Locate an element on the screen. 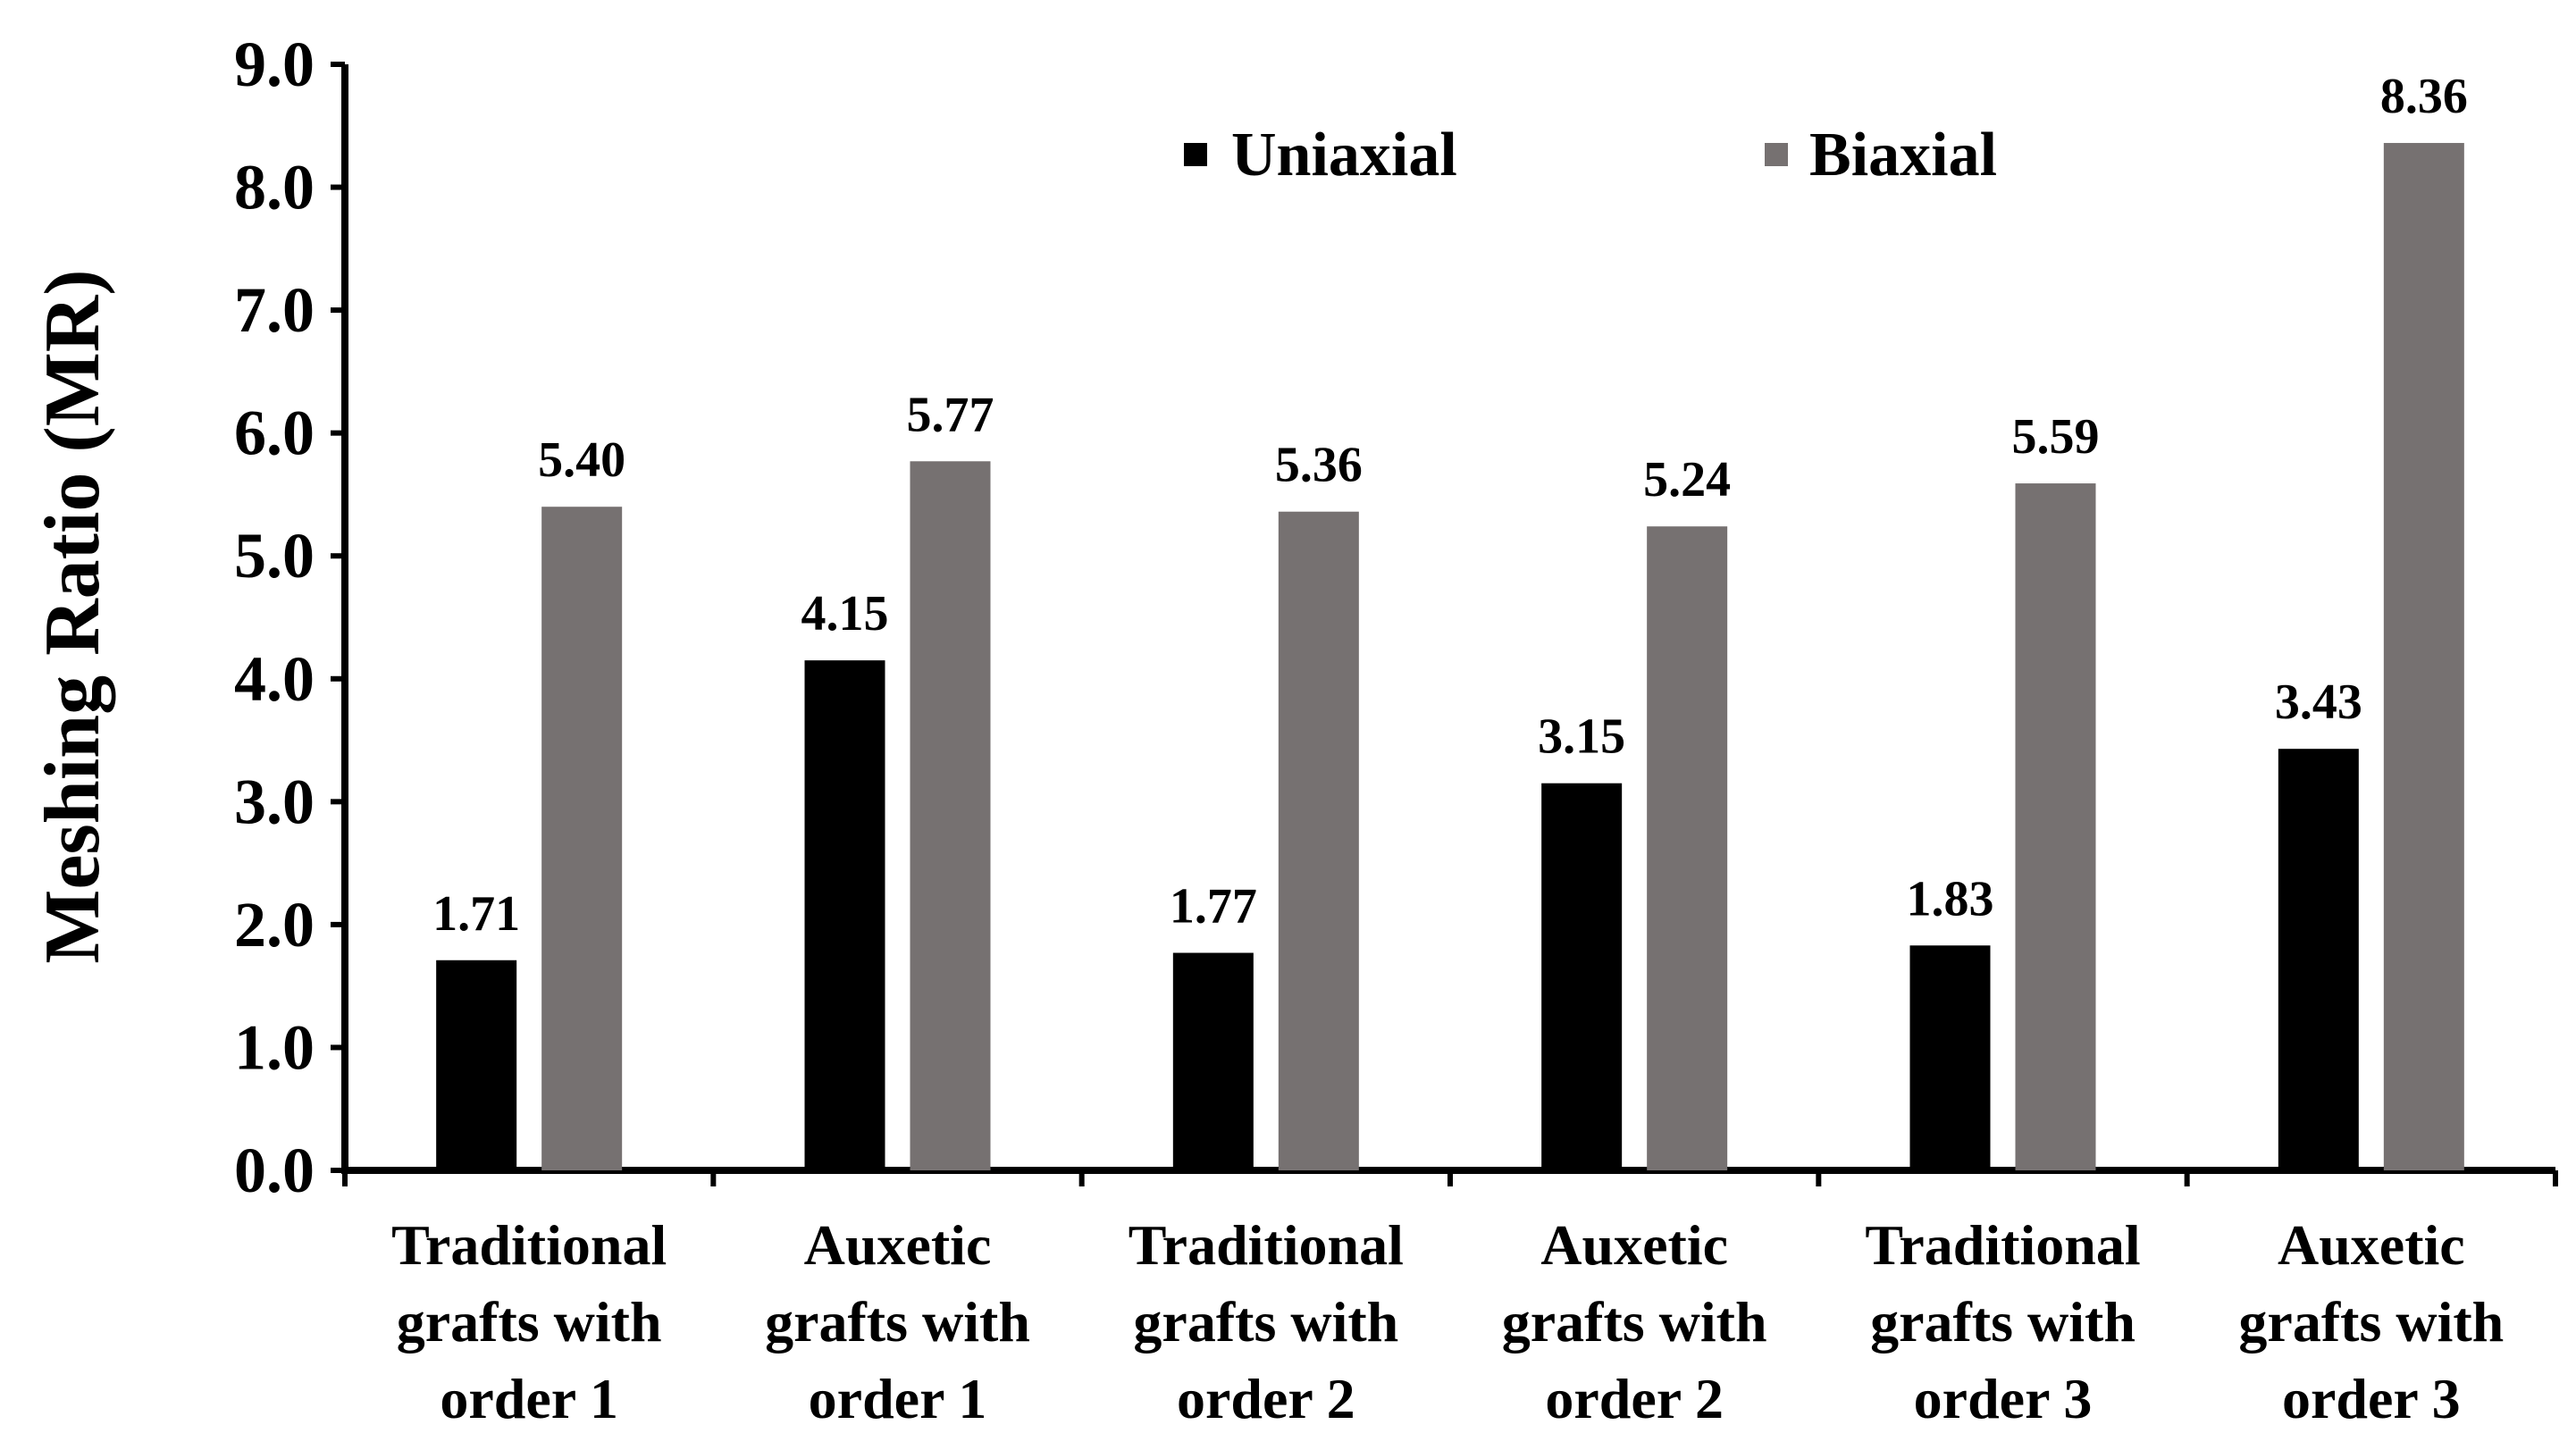 This screenshot has width=2576, height=1450. data-label-uniaxial: 1.77 is located at coordinates (1213, 907).